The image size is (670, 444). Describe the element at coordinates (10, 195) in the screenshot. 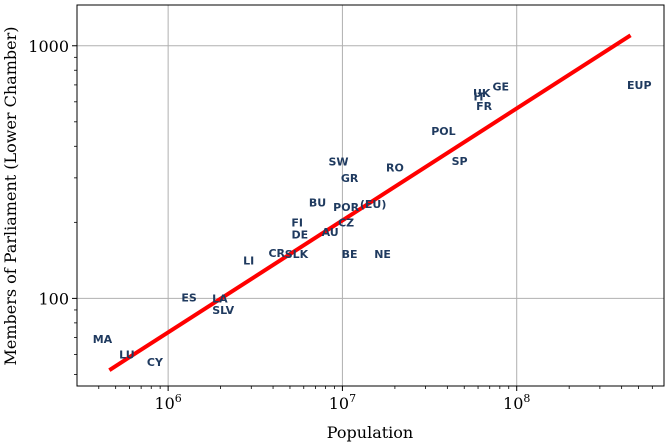

I see `y-axis-label: Members of Parliament (Lower Chamber)` at that location.